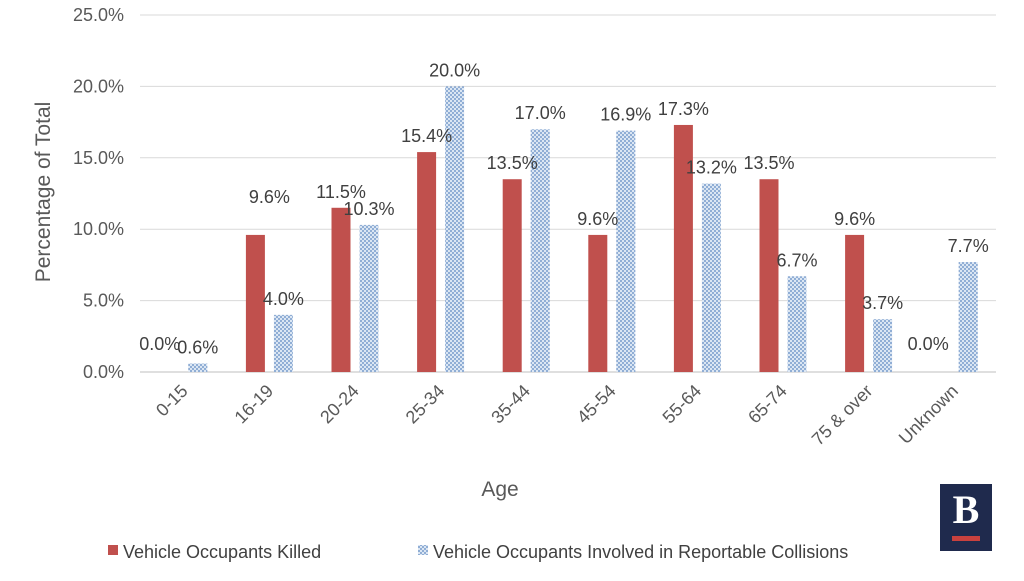 The image size is (1024, 581). I want to click on data-label-killed: 11.5%, so click(341, 192).